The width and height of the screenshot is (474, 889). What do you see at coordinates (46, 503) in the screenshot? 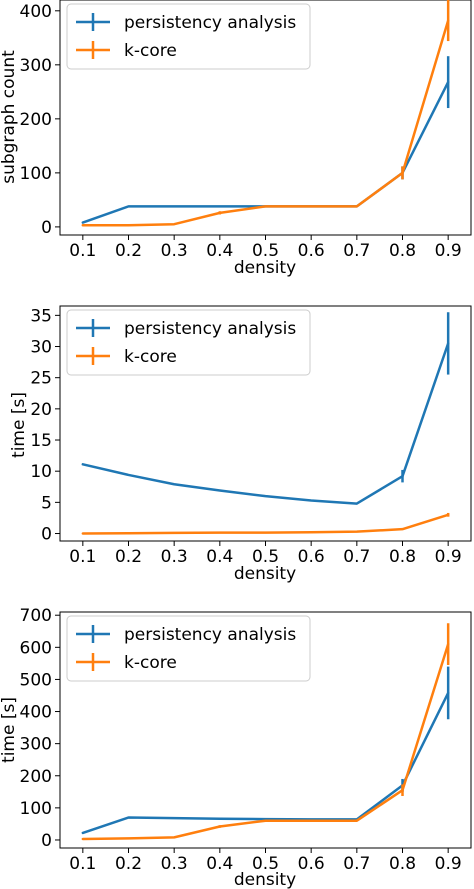
I see `y-tick-label: 5` at bounding box center [46, 503].